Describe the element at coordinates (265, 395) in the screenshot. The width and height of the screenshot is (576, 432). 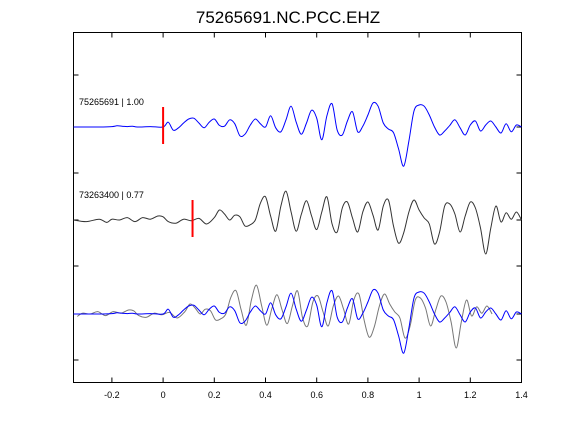
I see `x-tick-label: 0.4` at that location.